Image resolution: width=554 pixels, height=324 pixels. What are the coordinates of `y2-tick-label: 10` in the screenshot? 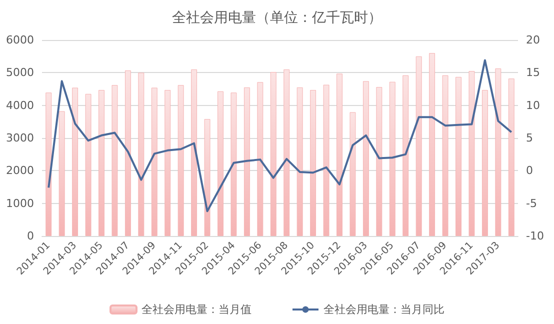 It's located at (533, 105).